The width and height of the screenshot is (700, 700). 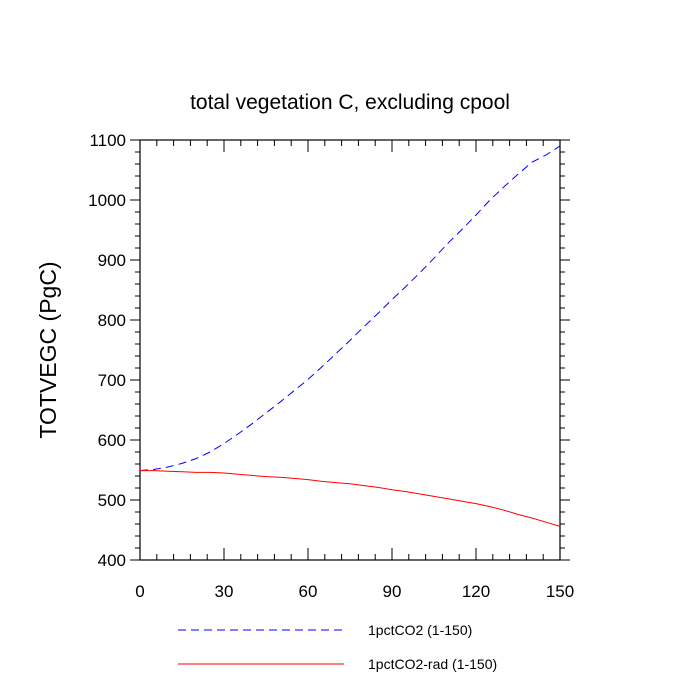 I want to click on x-tick-label: 150, so click(x=560, y=591).